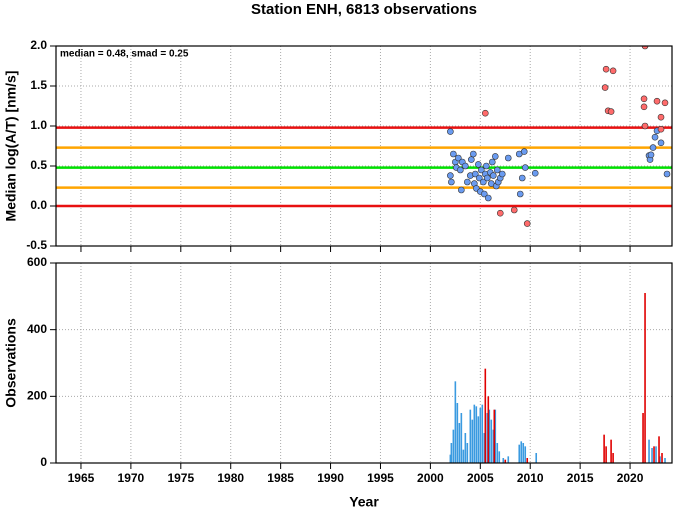 This screenshot has height=516, width=678. I want to click on y-tick-label: 1.0, so click(38, 125).